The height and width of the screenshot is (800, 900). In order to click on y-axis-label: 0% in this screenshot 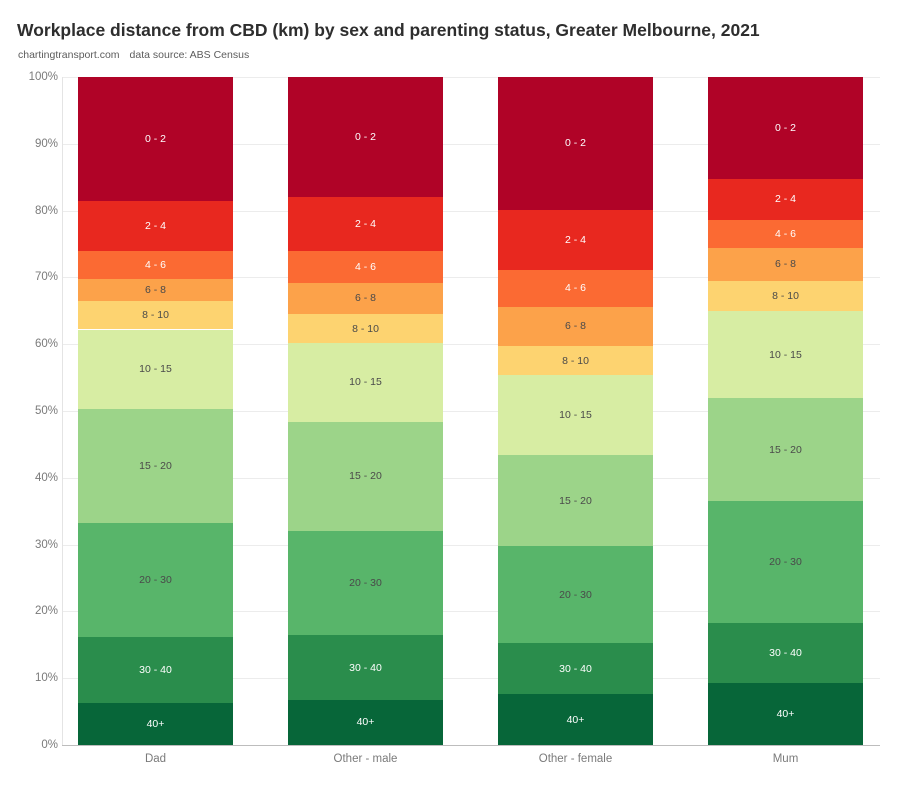, I will do `click(49, 745)`.